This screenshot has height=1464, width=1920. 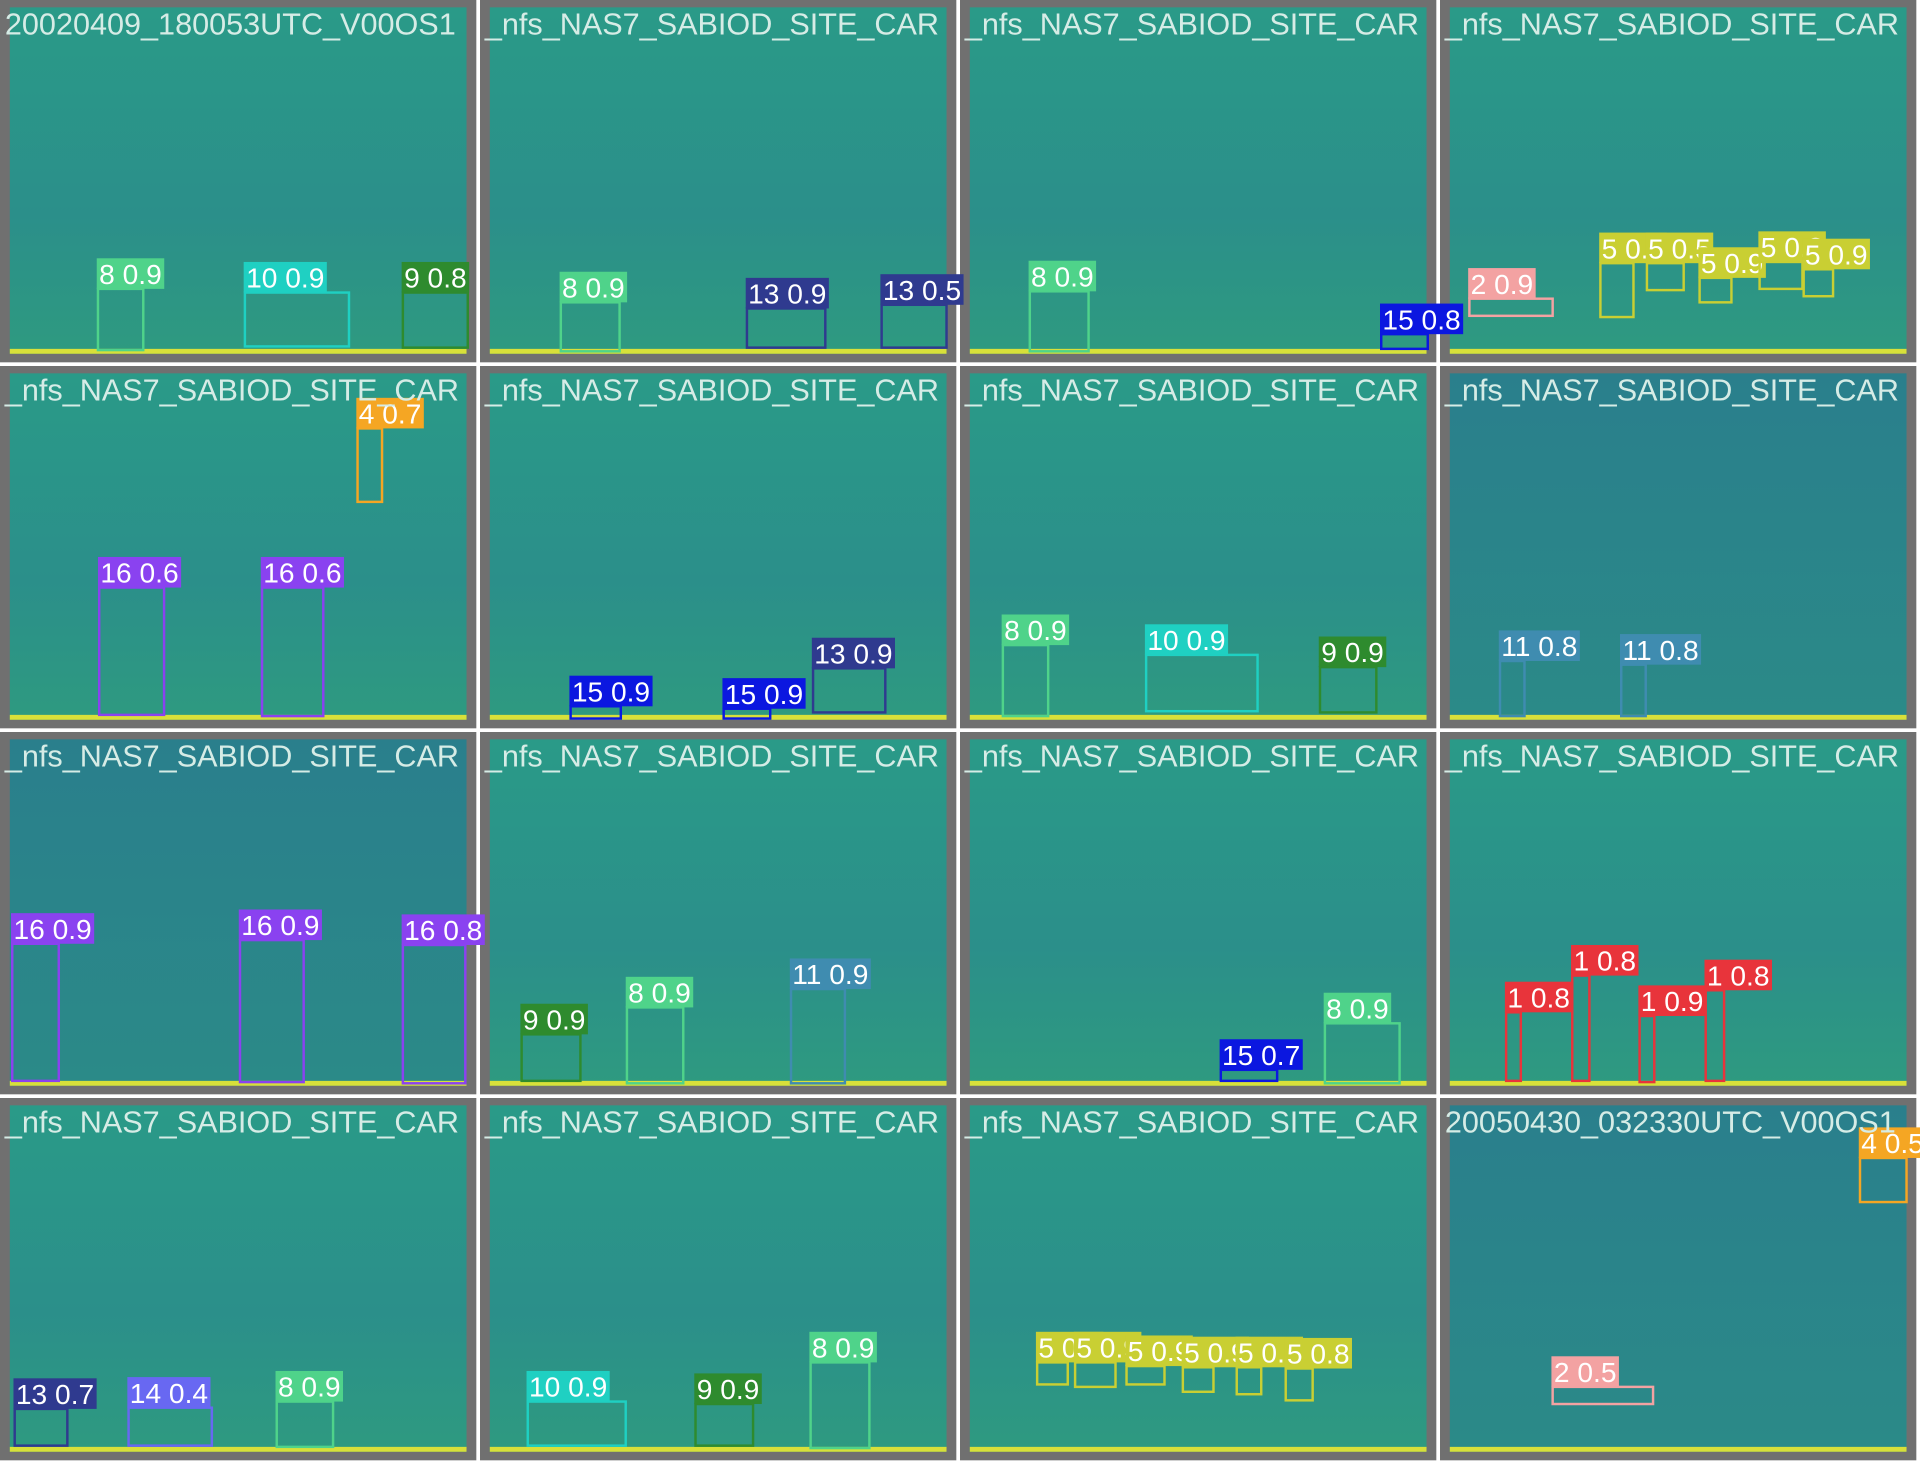 I want to click on detection-label: 1 0.9, so click(x=1672, y=1001).